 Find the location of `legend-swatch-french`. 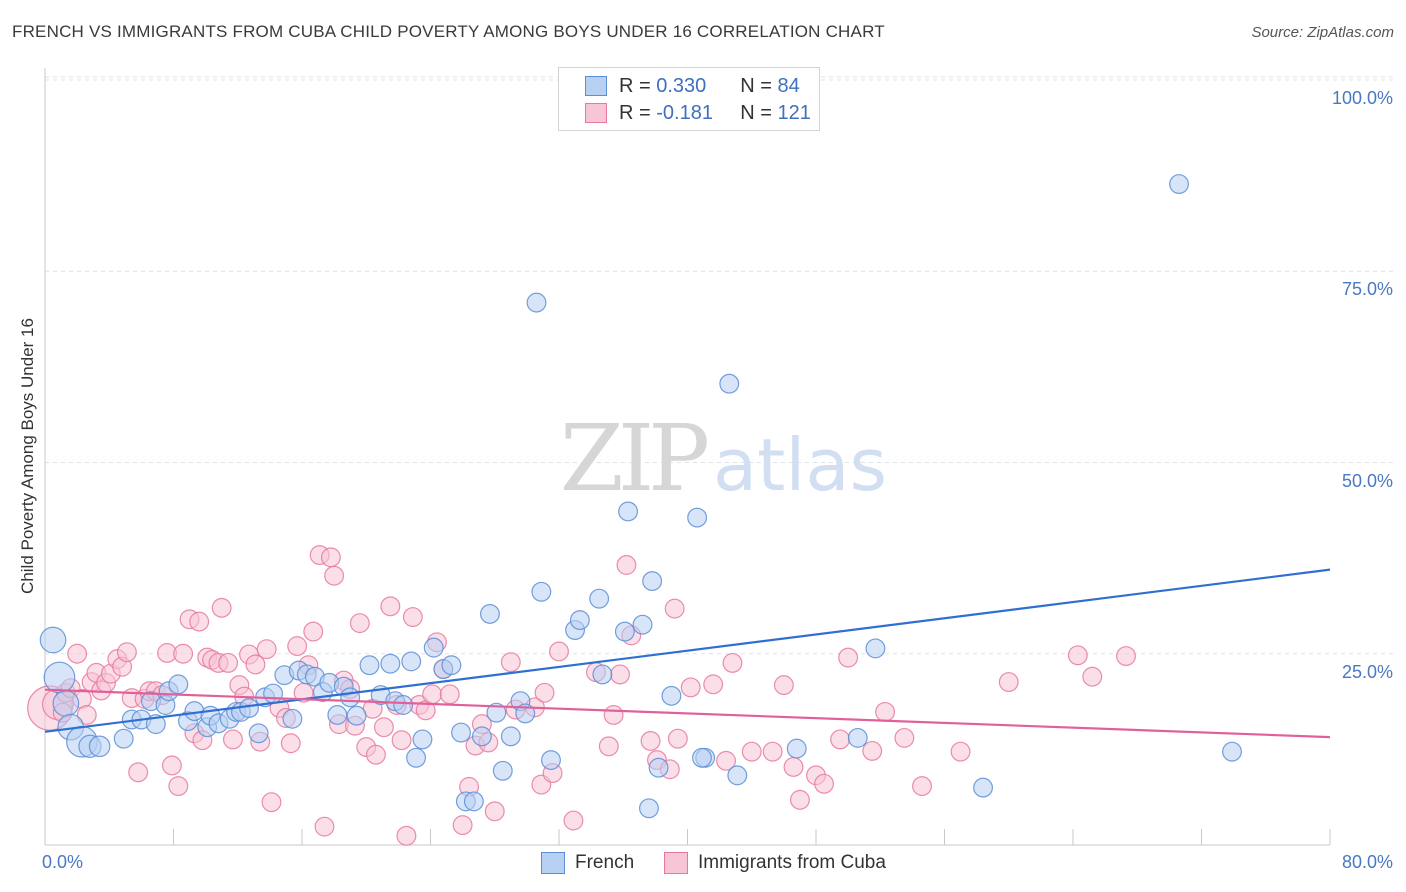

legend-swatch-french is located at coordinates (553, 863).